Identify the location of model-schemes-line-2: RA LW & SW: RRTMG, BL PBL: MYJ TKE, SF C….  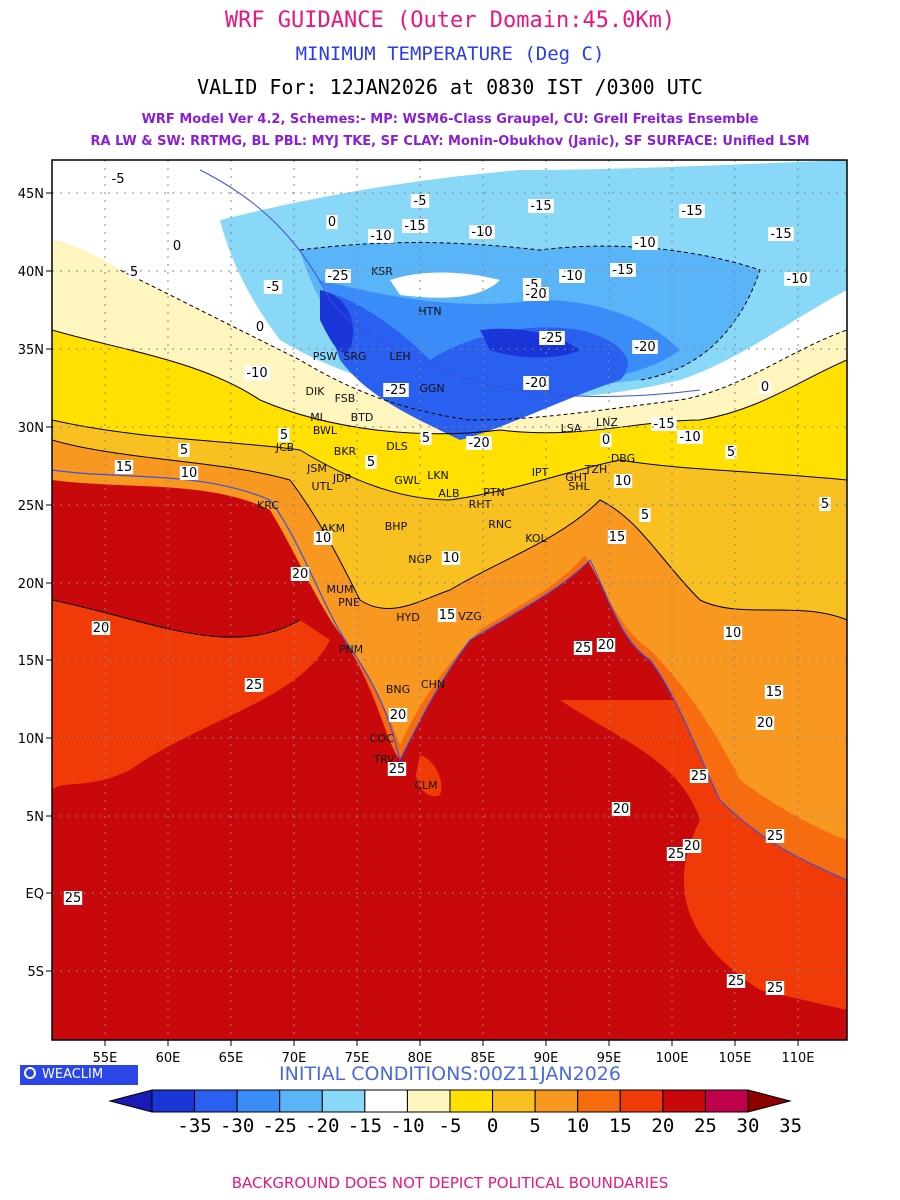
(450, 141).